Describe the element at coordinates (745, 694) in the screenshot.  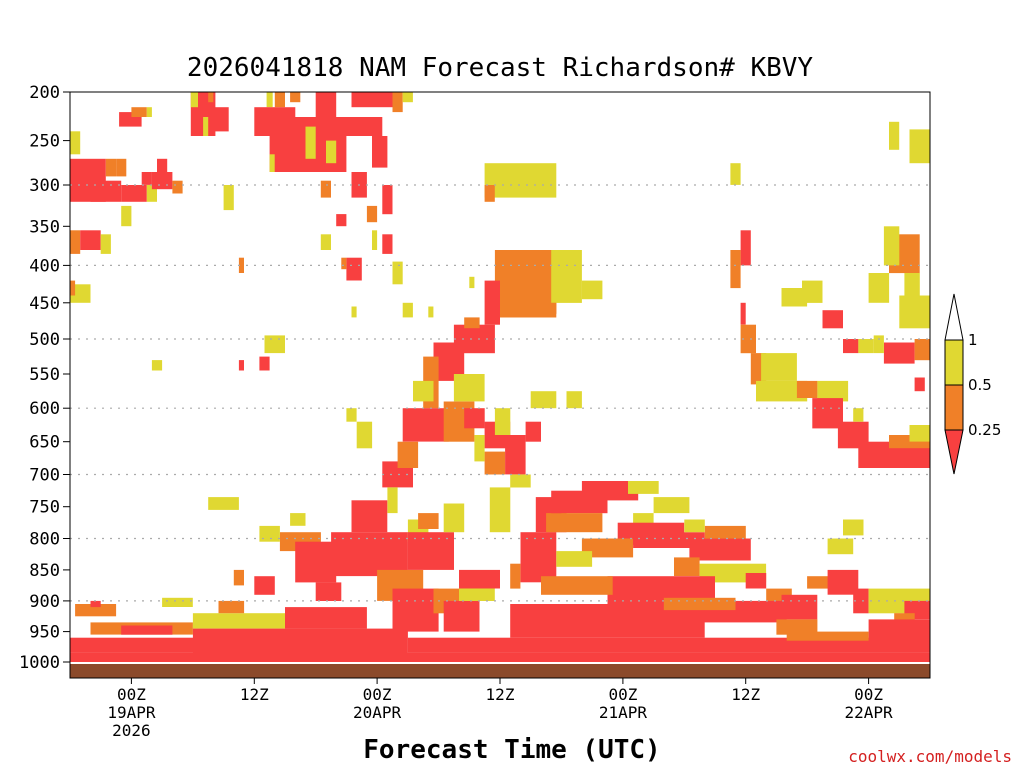
I see `x-tick-label-5-0: 12Z` at that location.